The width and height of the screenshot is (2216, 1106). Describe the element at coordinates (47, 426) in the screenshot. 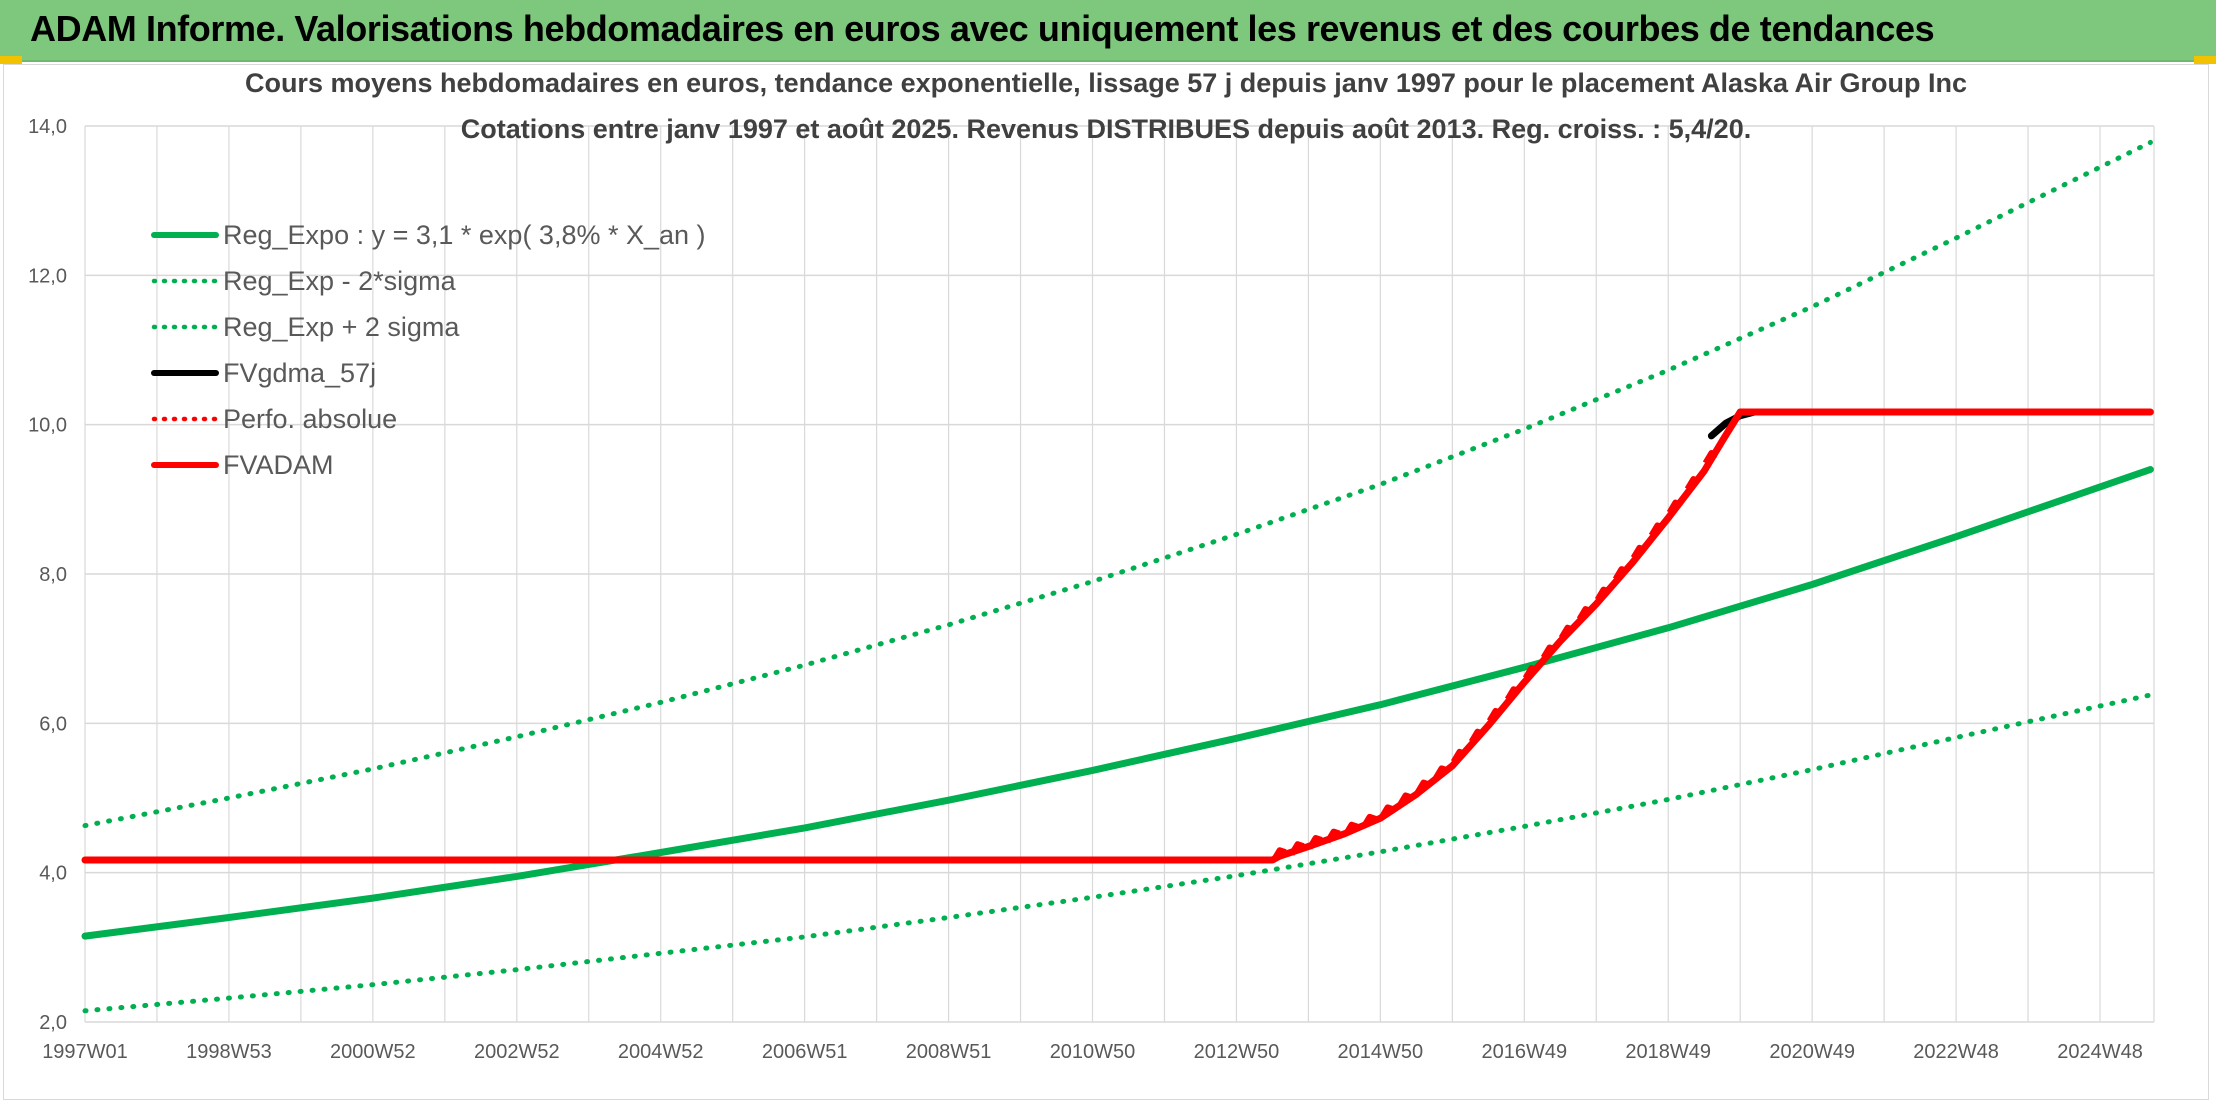

I see `y-tick-label: 10,0` at that location.